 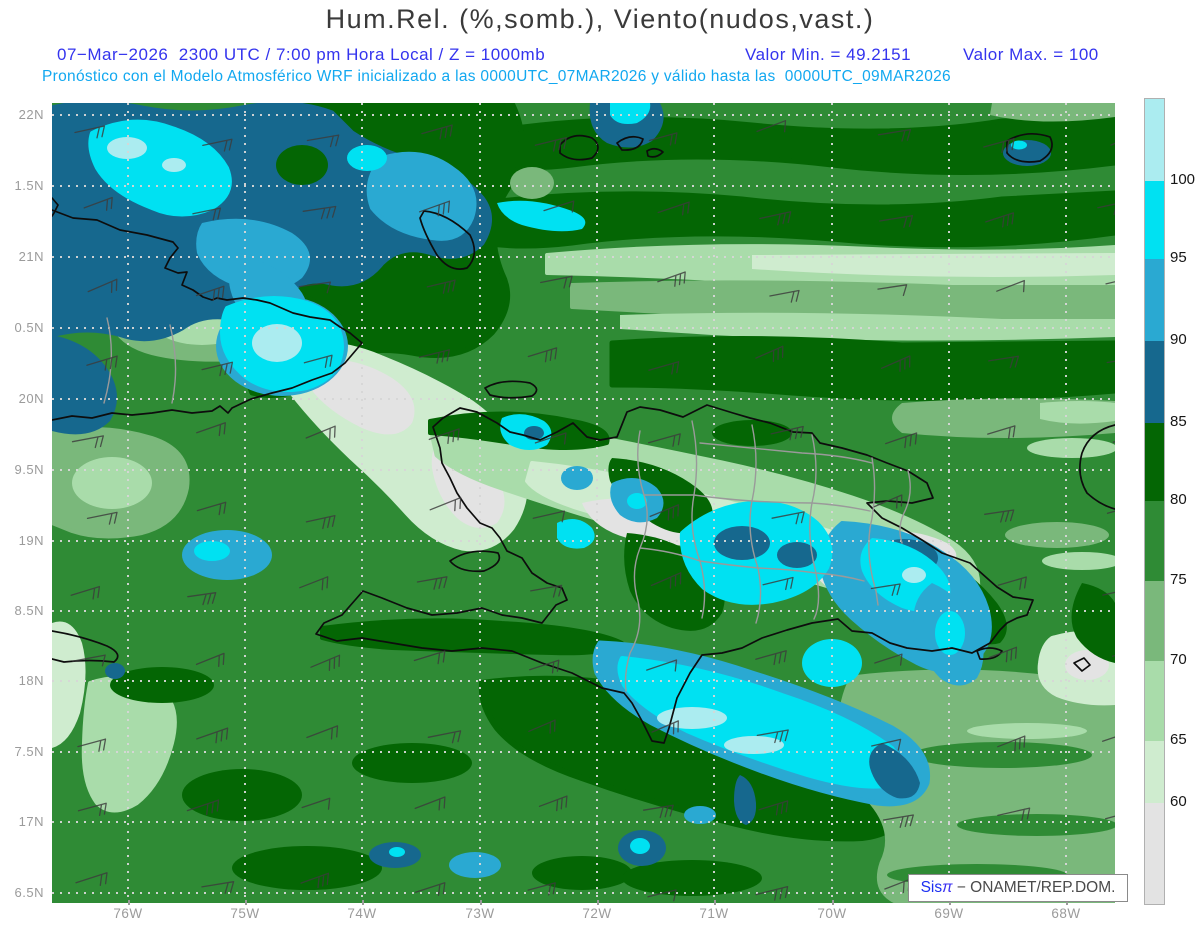 I want to click on colorbar, so click(x=1154, y=501).